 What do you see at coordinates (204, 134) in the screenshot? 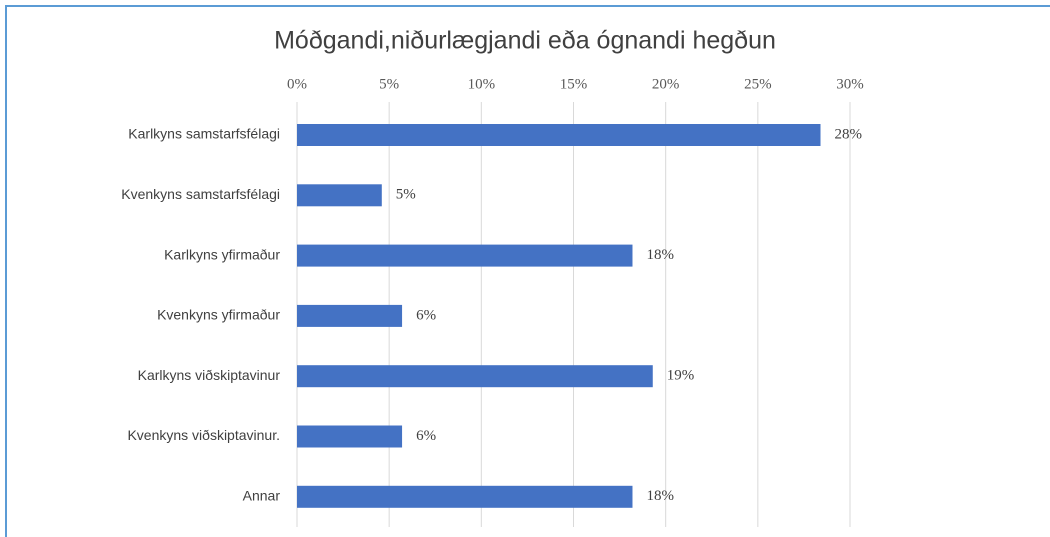
I see `y-tick-label: Karlkyns samstarfsfélagi` at bounding box center [204, 134].